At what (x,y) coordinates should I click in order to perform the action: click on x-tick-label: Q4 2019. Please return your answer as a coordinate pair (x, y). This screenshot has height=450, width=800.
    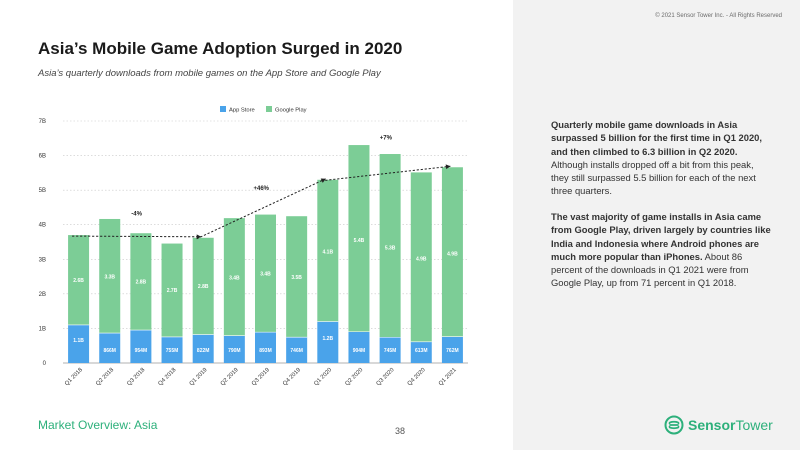
    Looking at the image, I should click on (292, 377).